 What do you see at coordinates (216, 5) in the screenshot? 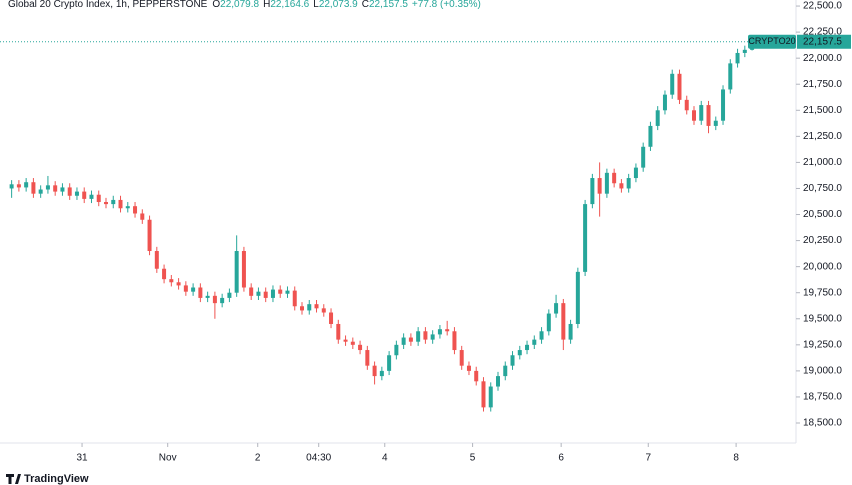
I see `ohlc-label: O` at bounding box center [216, 5].